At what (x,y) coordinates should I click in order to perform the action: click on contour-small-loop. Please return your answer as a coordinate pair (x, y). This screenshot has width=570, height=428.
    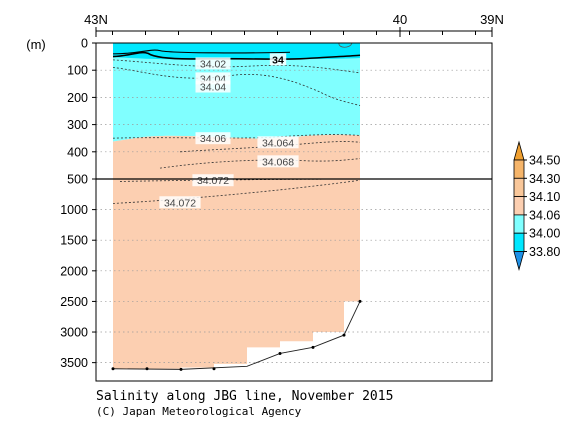
    Looking at the image, I should click on (345, 45).